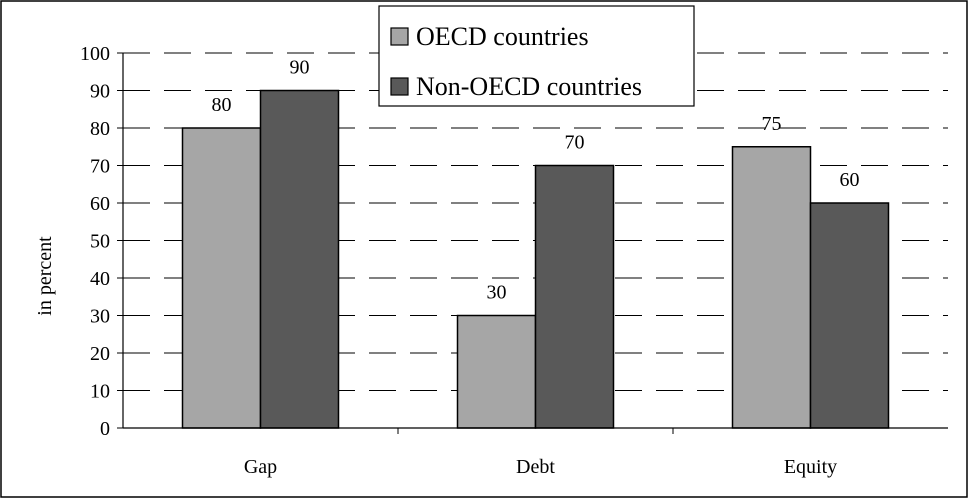 The height and width of the screenshot is (504, 974). What do you see at coordinates (105, 429) in the screenshot?
I see `y-tick-label-0: 0` at bounding box center [105, 429].